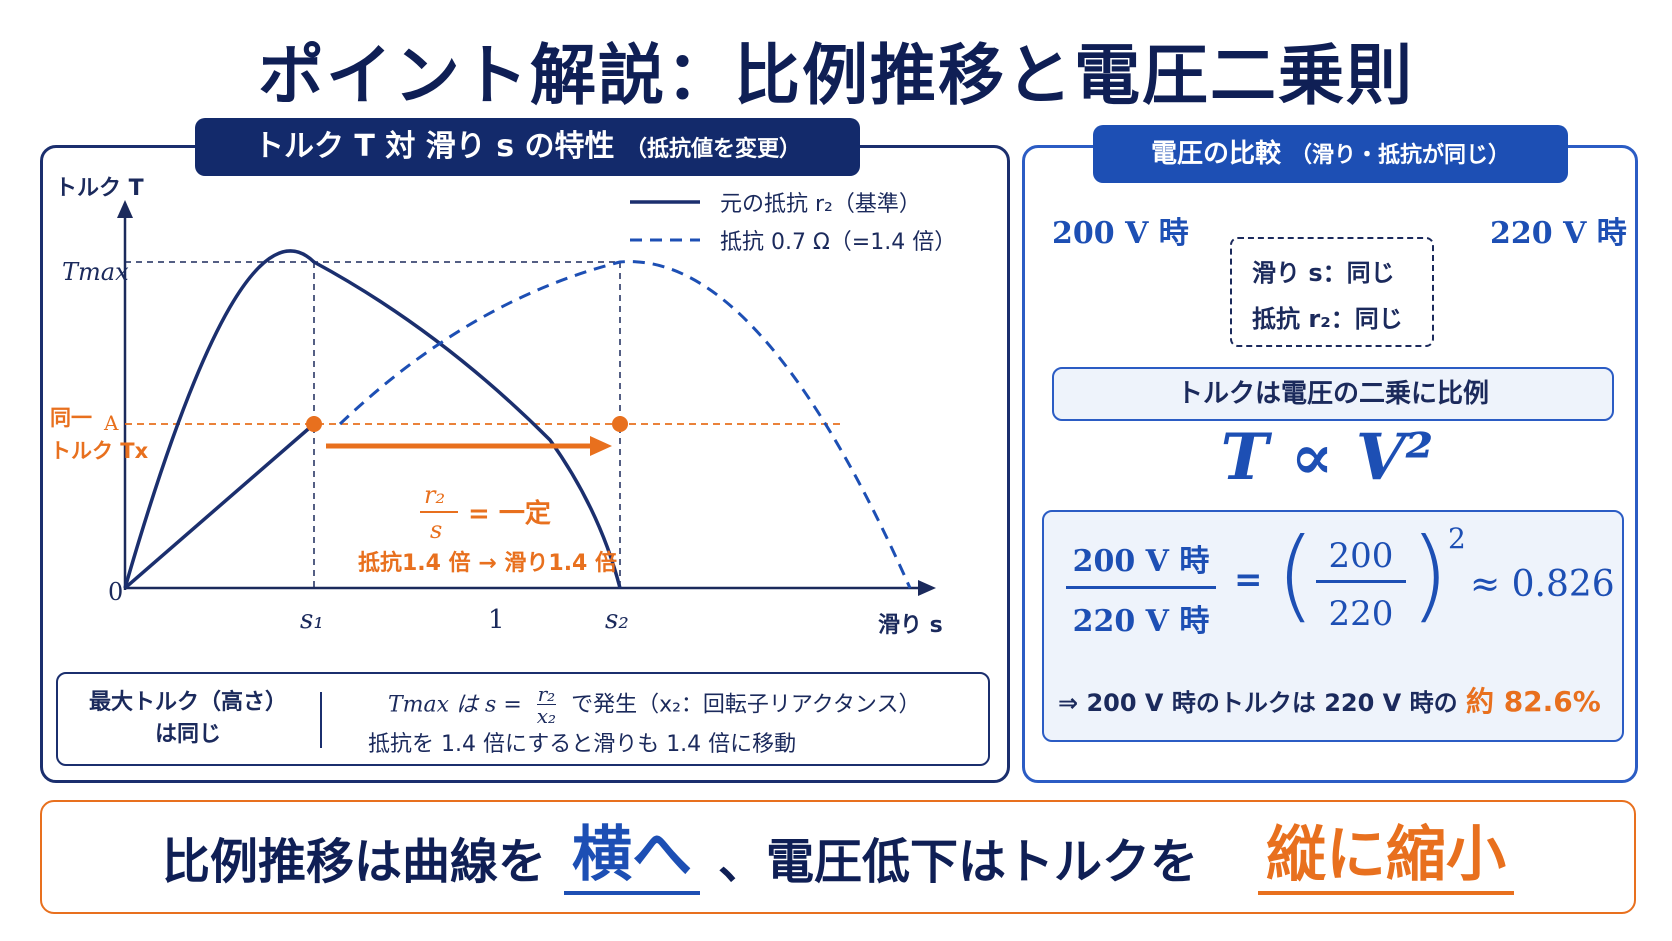 This screenshot has width=1672, height=941. I want to click on curve-original, so click(372, 419).